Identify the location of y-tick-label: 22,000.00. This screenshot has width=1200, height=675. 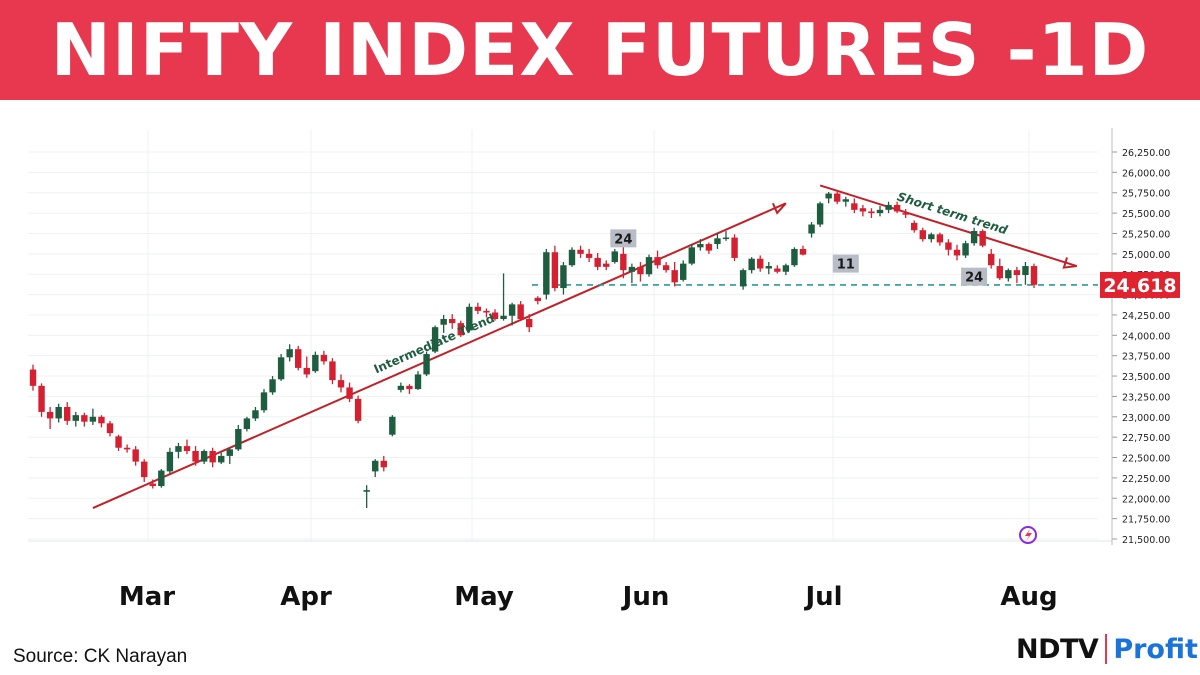
(1146, 499).